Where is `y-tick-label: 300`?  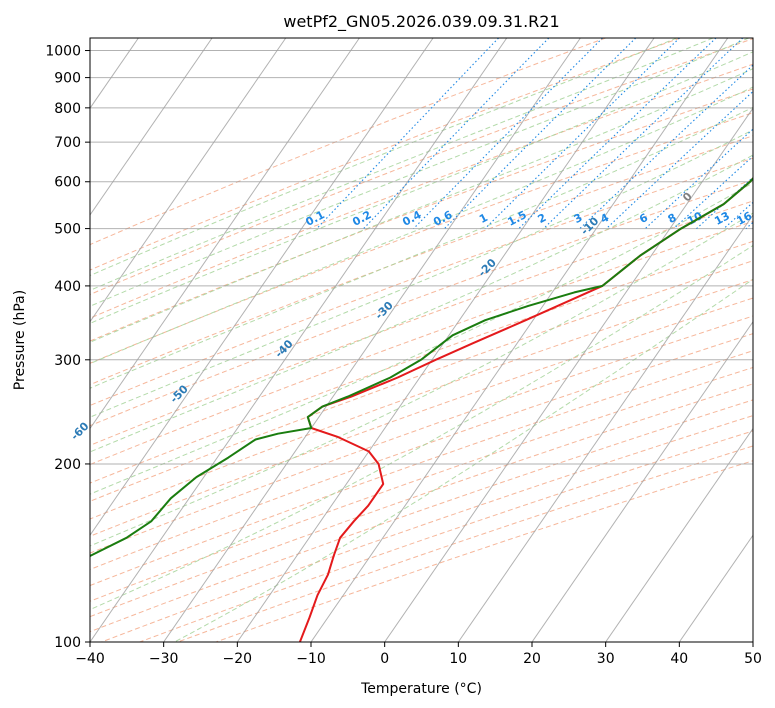 y-tick-label: 300 is located at coordinates (67, 361).